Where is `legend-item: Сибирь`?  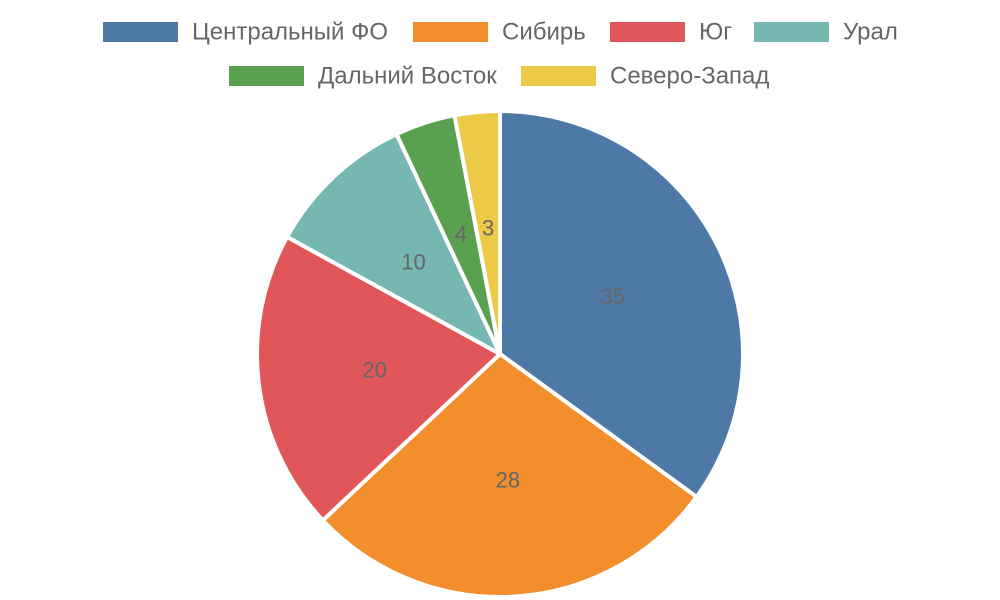
legend-item: Сибирь is located at coordinates (499, 32).